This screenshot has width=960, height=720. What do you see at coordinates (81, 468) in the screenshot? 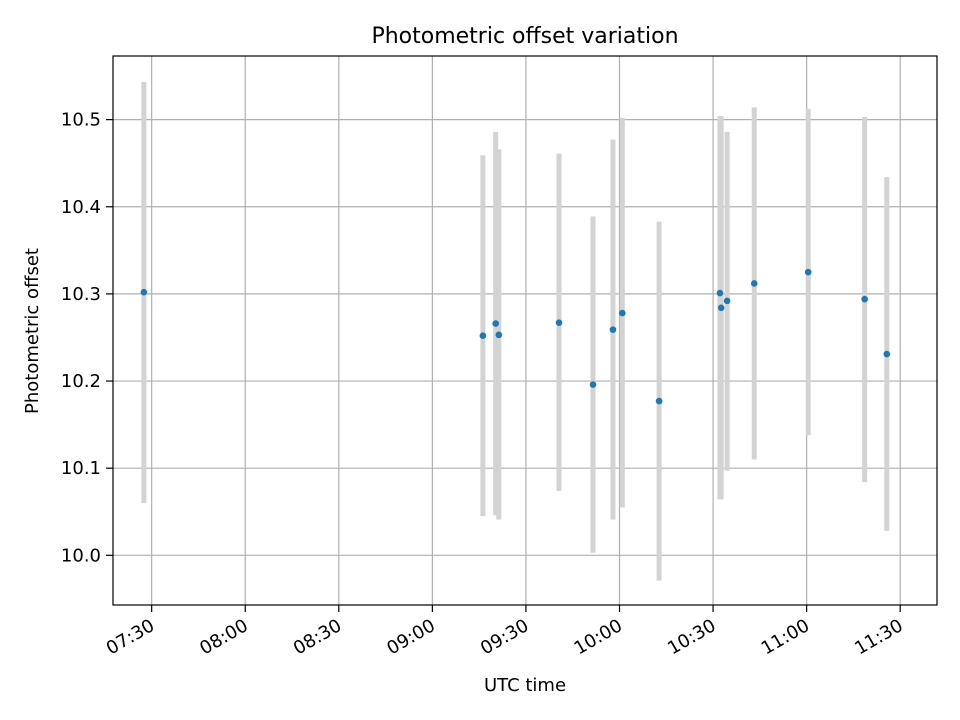
I see `y-tick-label: 10.1` at bounding box center [81, 468].